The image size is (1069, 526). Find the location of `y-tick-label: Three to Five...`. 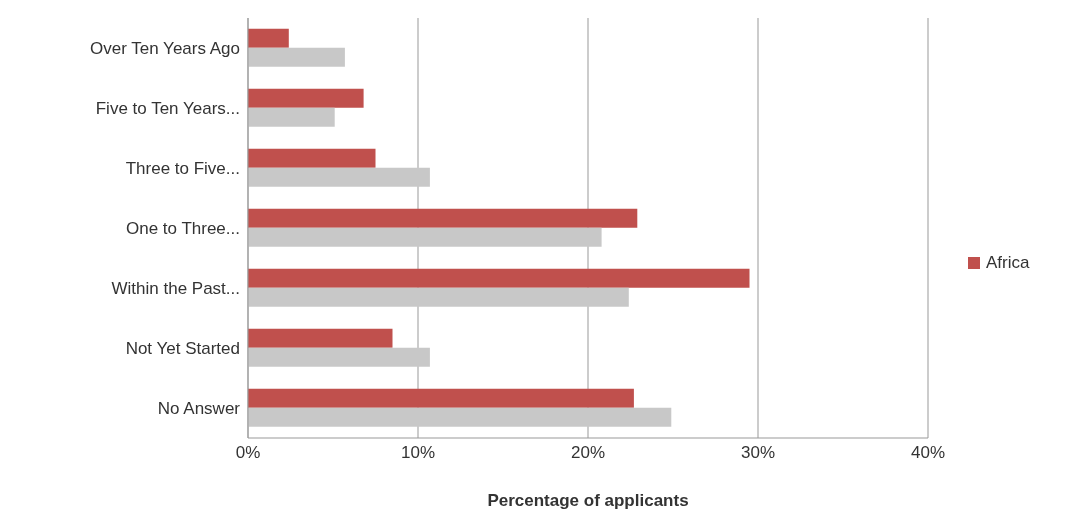

y-tick-label: Three to Five... is located at coordinates (182, 169).